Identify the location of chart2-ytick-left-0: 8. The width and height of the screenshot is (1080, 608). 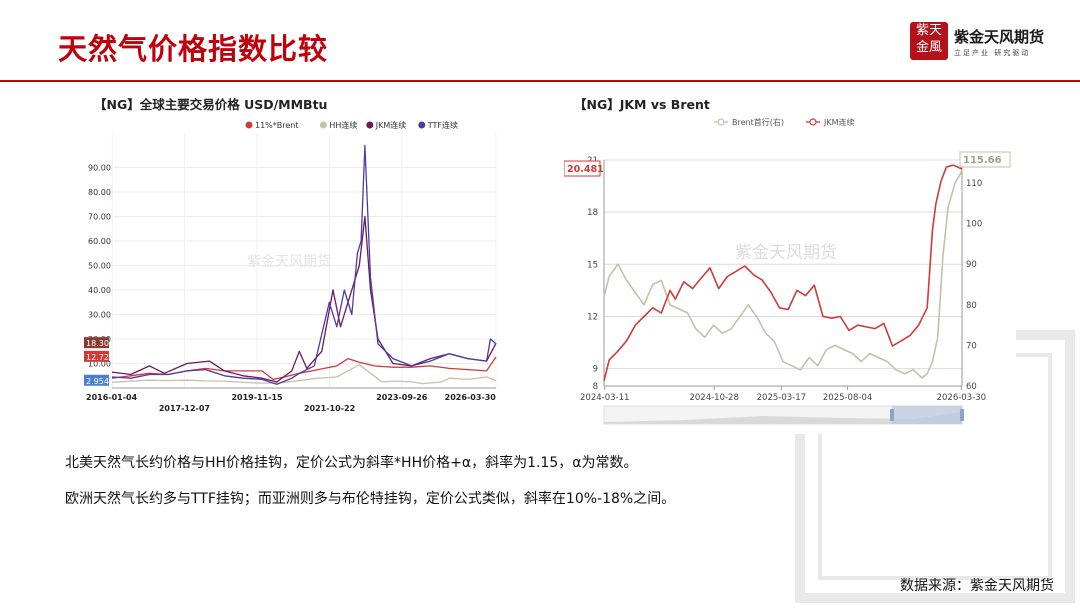
(595, 387).